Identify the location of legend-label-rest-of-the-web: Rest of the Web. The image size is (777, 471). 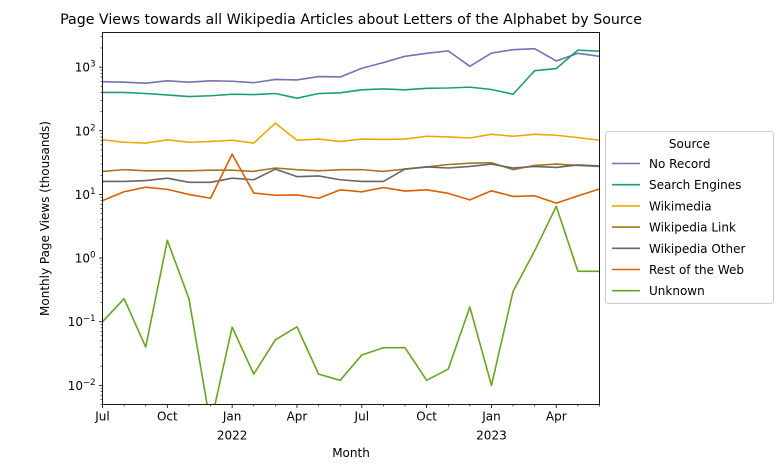
(696, 270).